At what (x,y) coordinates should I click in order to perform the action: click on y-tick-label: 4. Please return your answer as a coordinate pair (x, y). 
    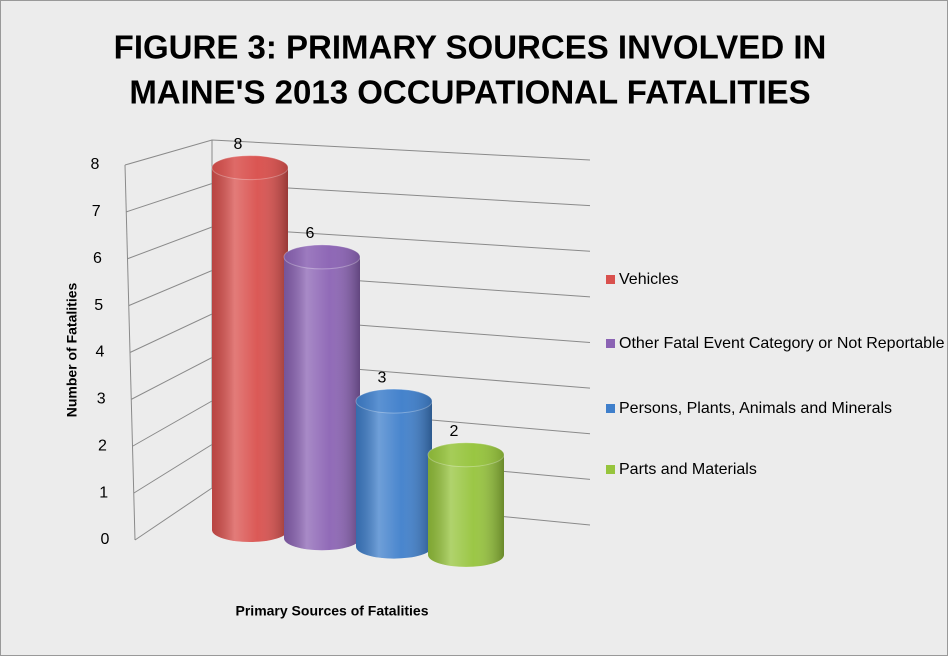
    Looking at the image, I should click on (100, 352).